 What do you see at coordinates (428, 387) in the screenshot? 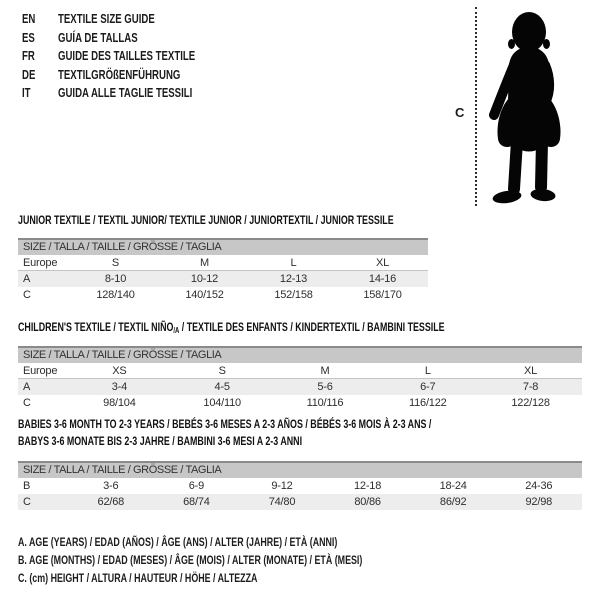
I see `size-cell: 6-7` at bounding box center [428, 387].